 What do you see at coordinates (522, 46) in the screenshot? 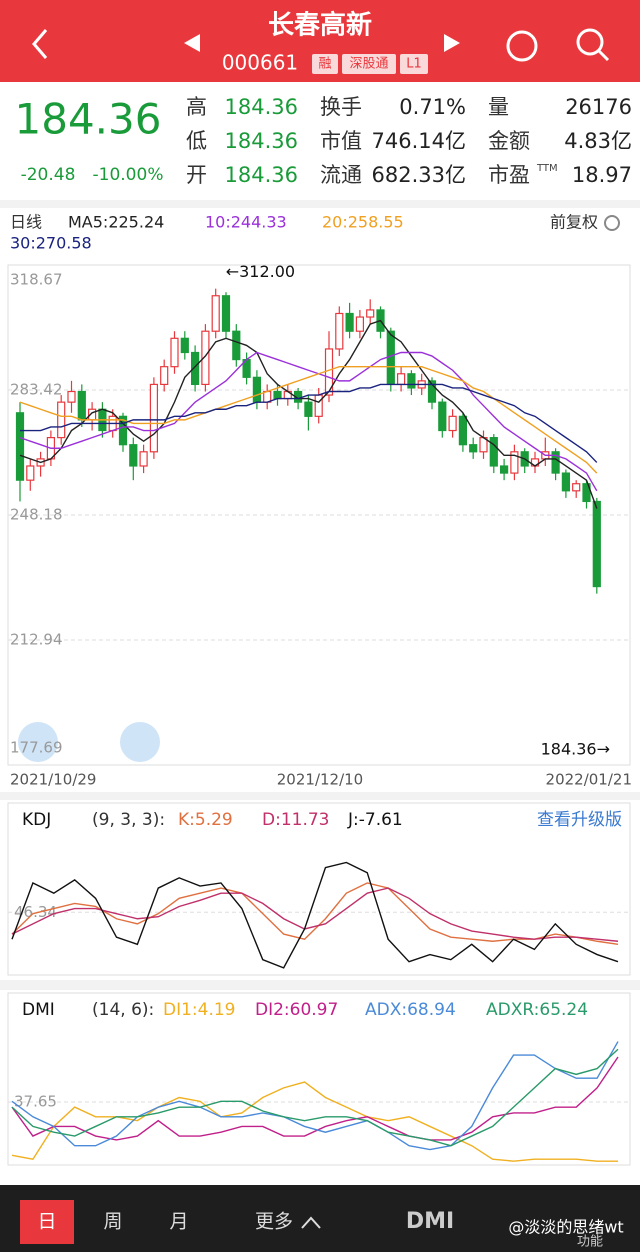
I see `robot-icon` at bounding box center [522, 46].